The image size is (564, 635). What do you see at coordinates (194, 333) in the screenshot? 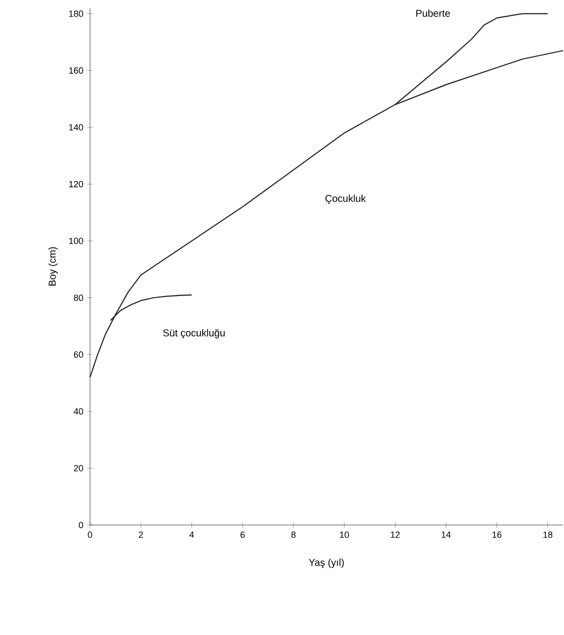
I see `annotation: Süt çocukluğu` at bounding box center [194, 333].